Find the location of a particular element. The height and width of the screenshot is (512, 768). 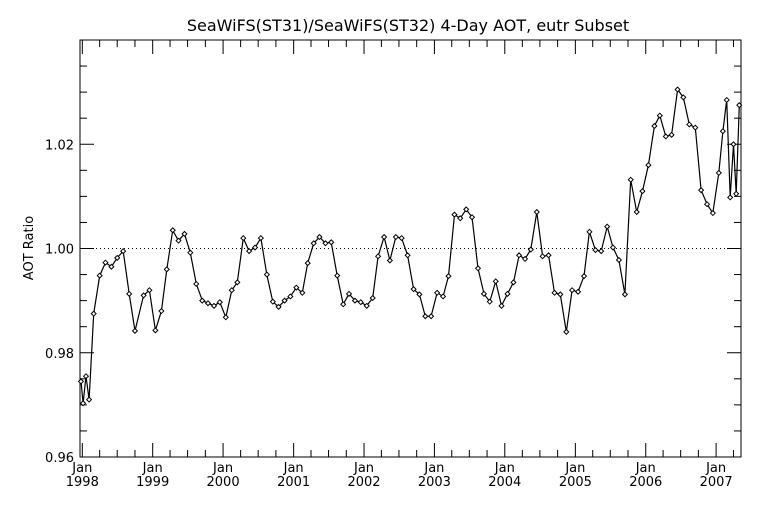

x-tick-year-label: 2001 is located at coordinates (293, 482).